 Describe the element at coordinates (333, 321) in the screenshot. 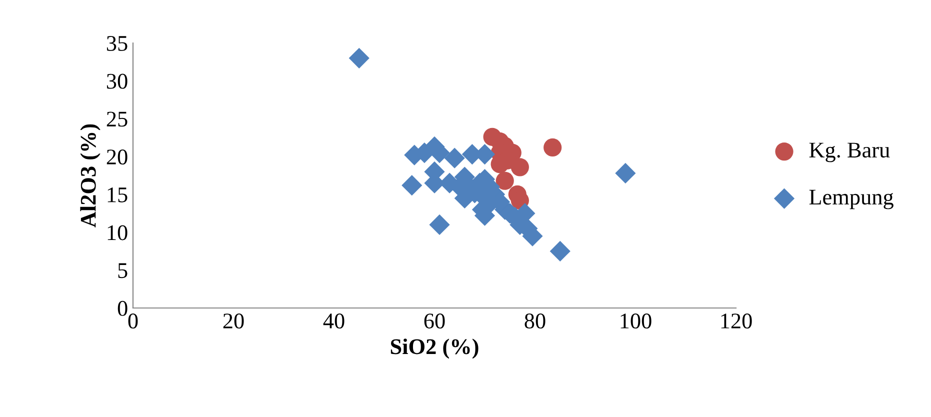

I see `x-tick-label: 40` at that location.